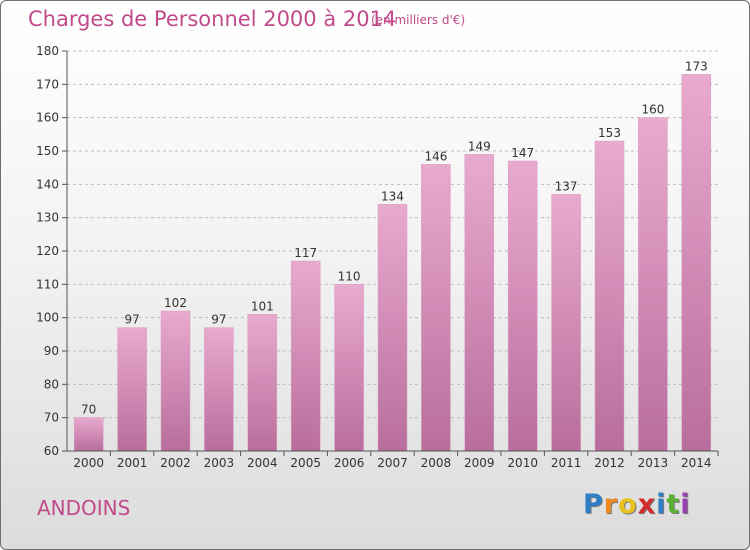 Image resolution: width=750 pixels, height=550 pixels. What do you see at coordinates (51, 418) in the screenshot?
I see `y-tick-label: 70` at bounding box center [51, 418].